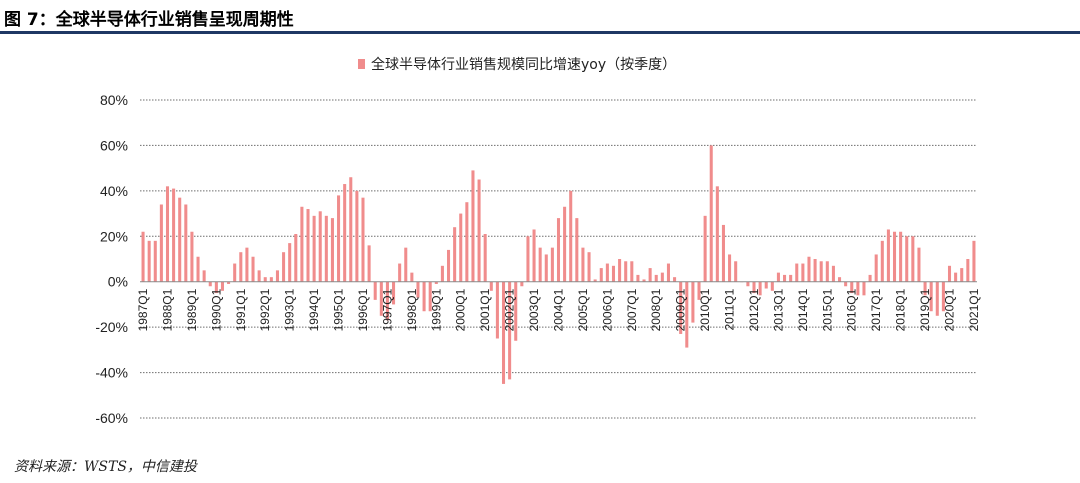 The width and height of the screenshot is (1080, 483). I want to click on x-tick-label: 2018Q1, so click(901, 309).